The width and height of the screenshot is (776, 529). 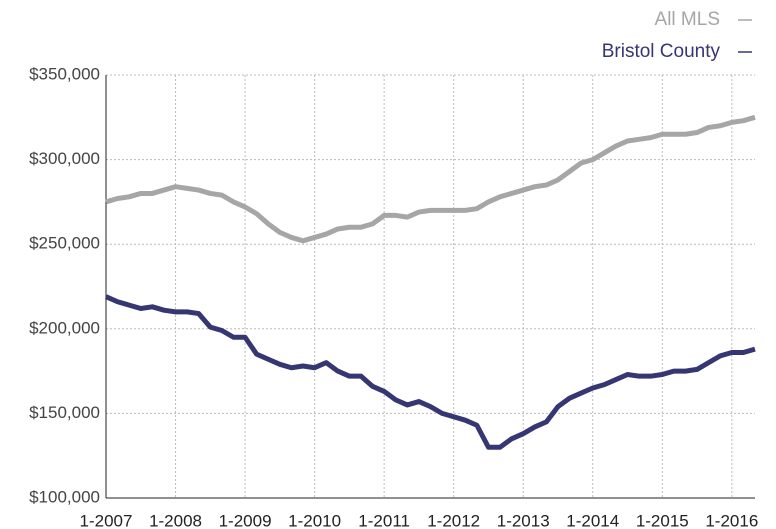 What do you see at coordinates (453, 520) in the screenshot?
I see `x-tick-label: 1-2012` at bounding box center [453, 520].